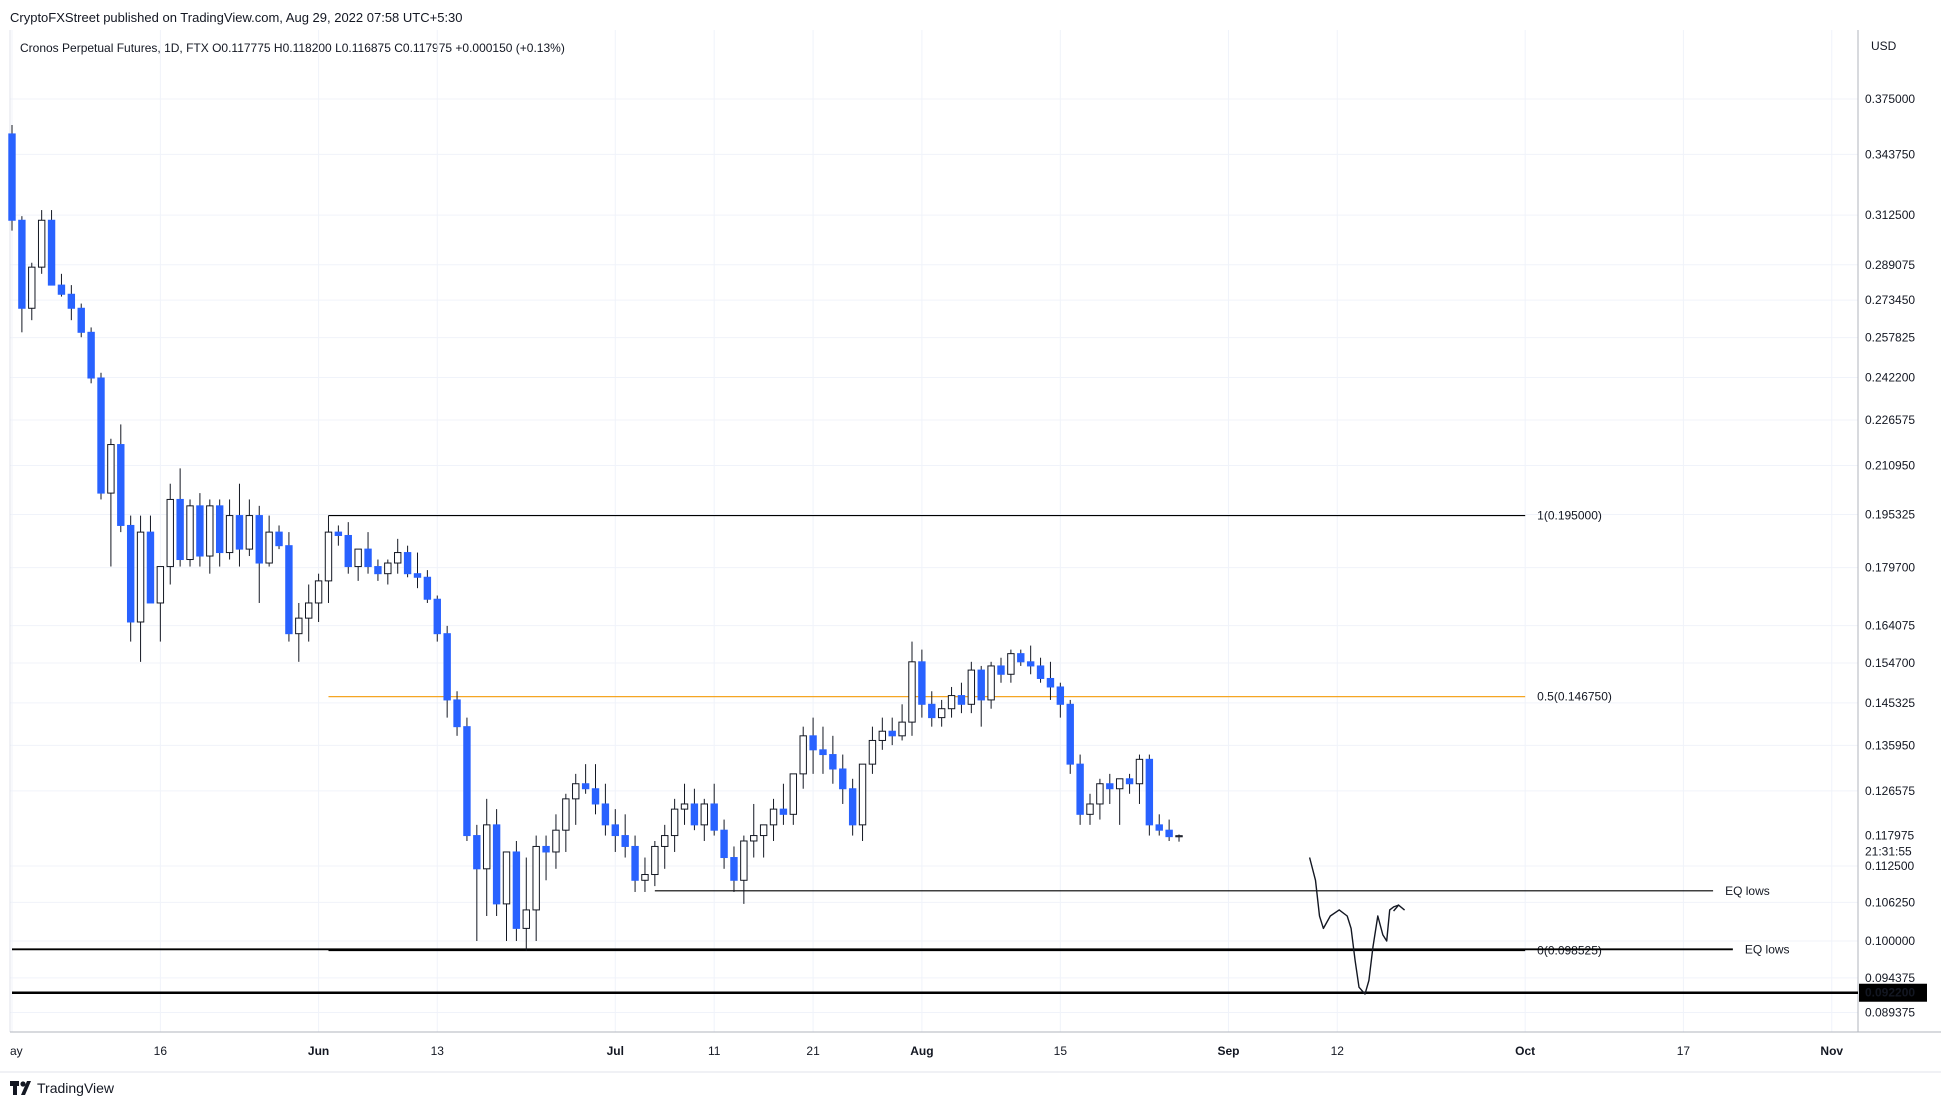 This screenshot has width=1941, height=1104. Describe the element at coordinates (1399, 908) in the screenshot. I see `projection-arrowhead` at that location.